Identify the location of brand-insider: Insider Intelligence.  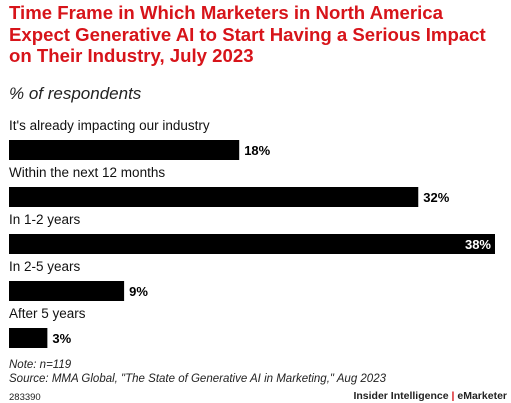
(401, 396).